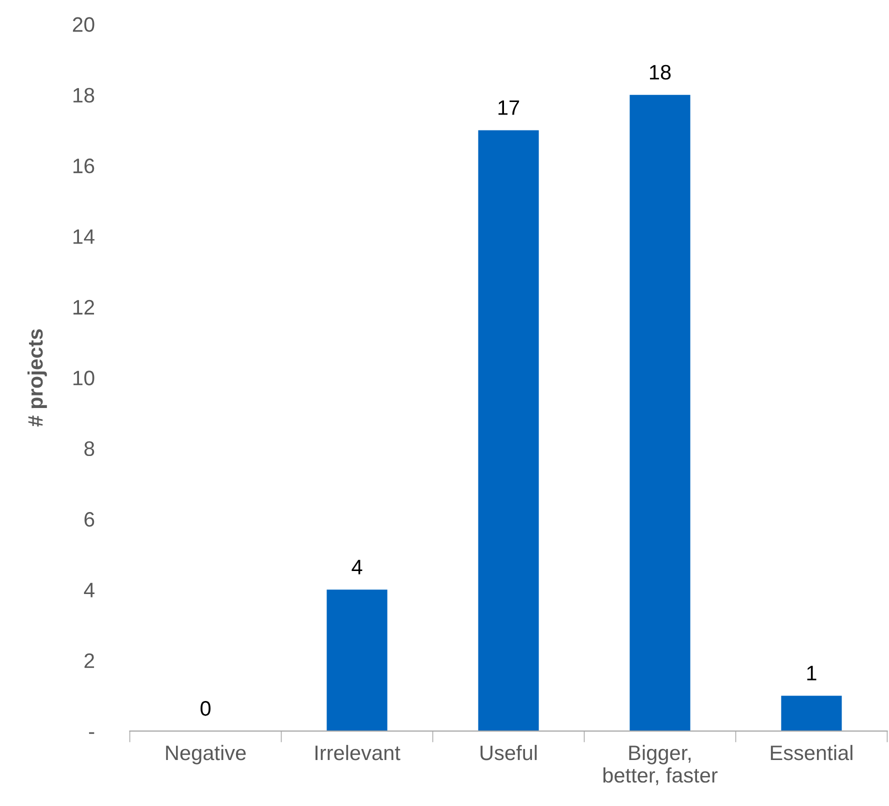 The image size is (889, 806). I want to click on x-tick-label: Bigger, better, faster, so click(660, 765).